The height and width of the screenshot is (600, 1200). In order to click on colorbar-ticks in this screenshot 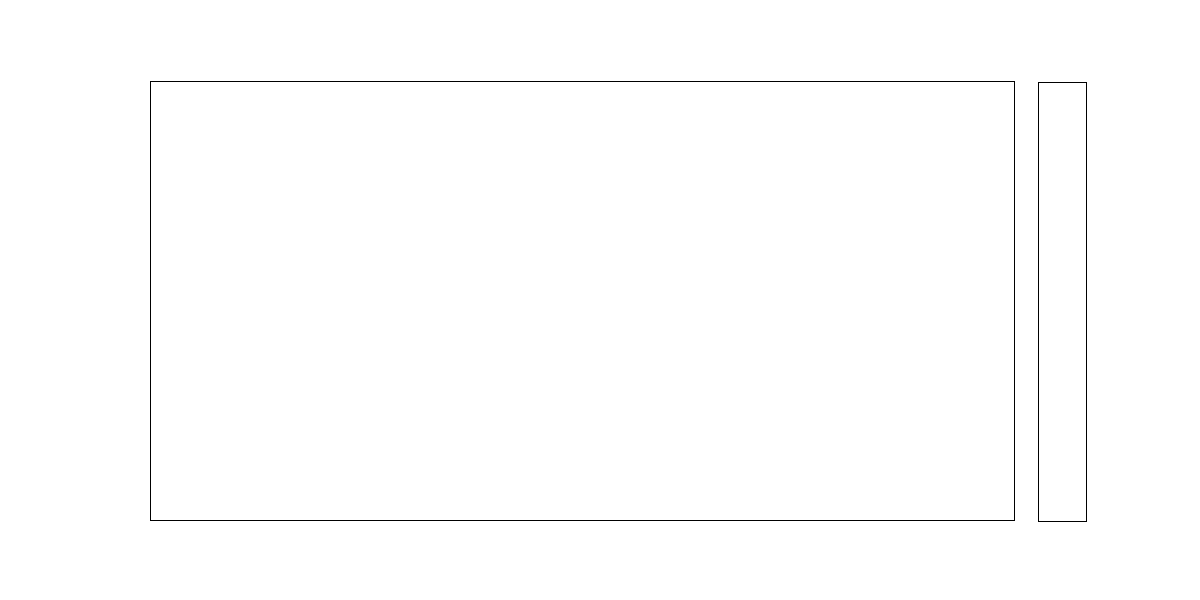, I will do `click(1118, 302)`.